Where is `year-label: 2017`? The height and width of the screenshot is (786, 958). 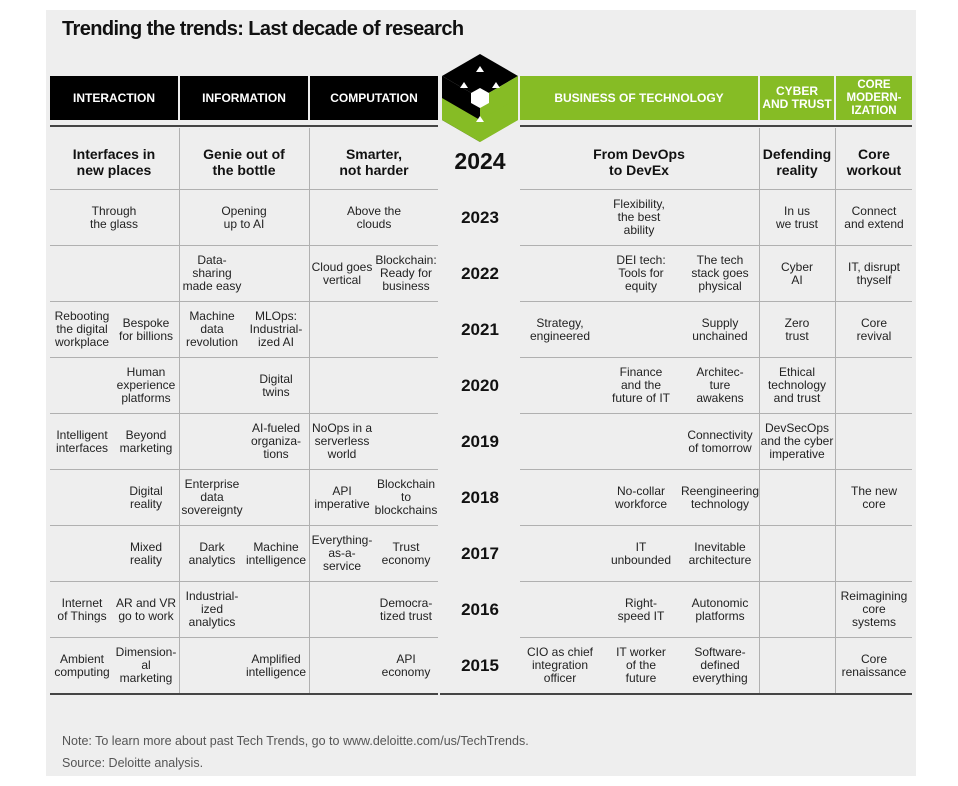
year-label: 2017 is located at coordinates (480, 553).